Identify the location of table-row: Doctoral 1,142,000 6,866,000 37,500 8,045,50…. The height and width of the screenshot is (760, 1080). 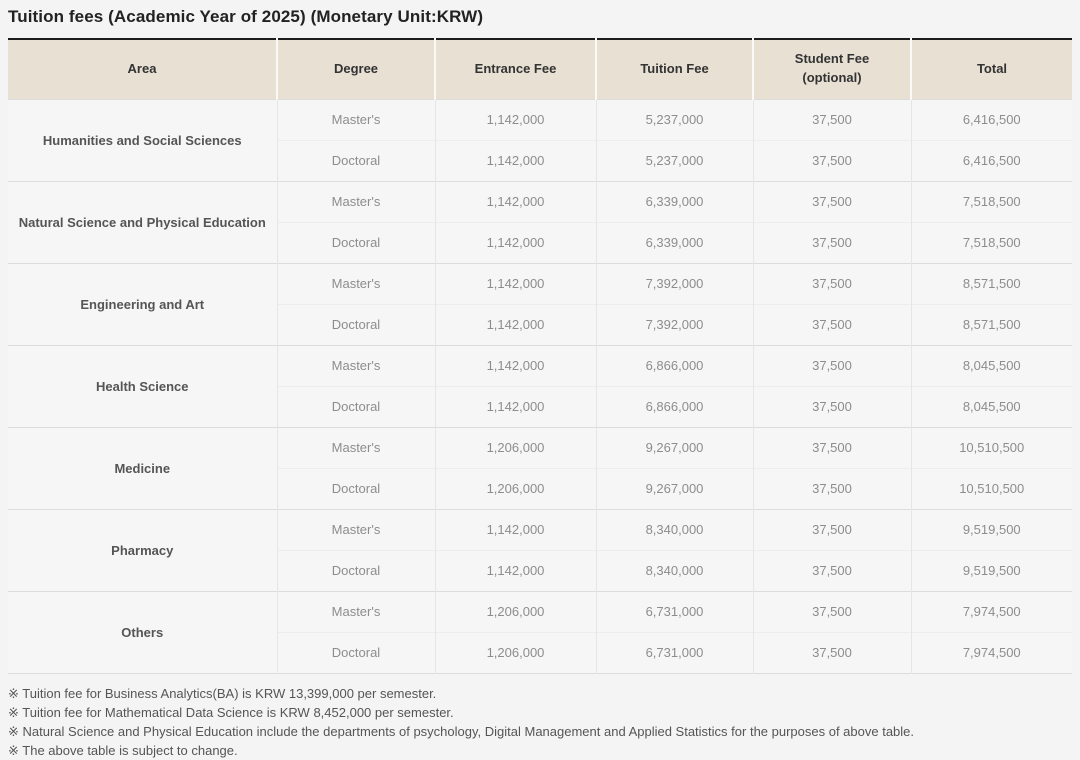
(540, 406).